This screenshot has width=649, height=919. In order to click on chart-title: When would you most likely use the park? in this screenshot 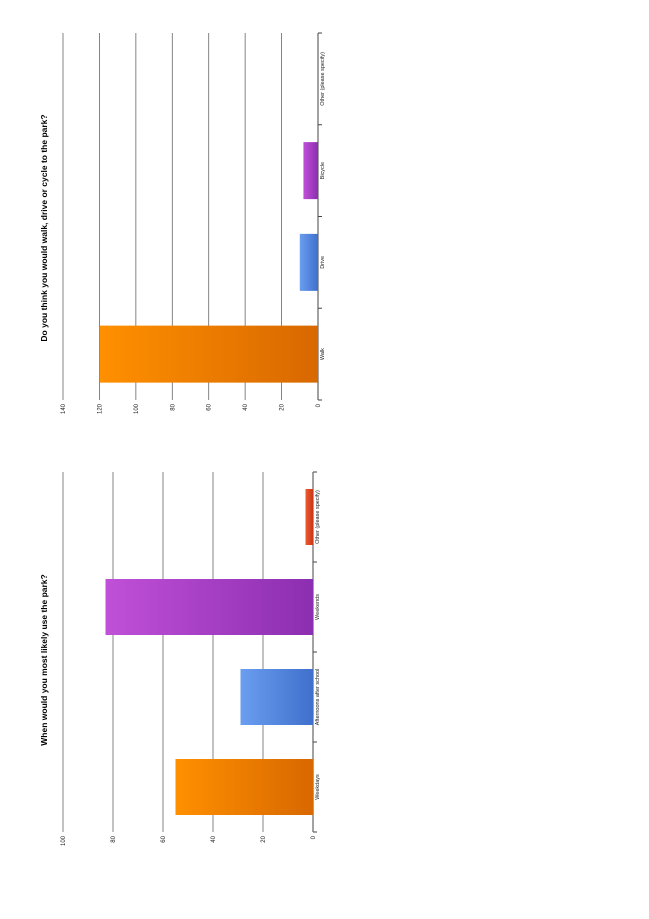, I will do `click(44, 659)`.